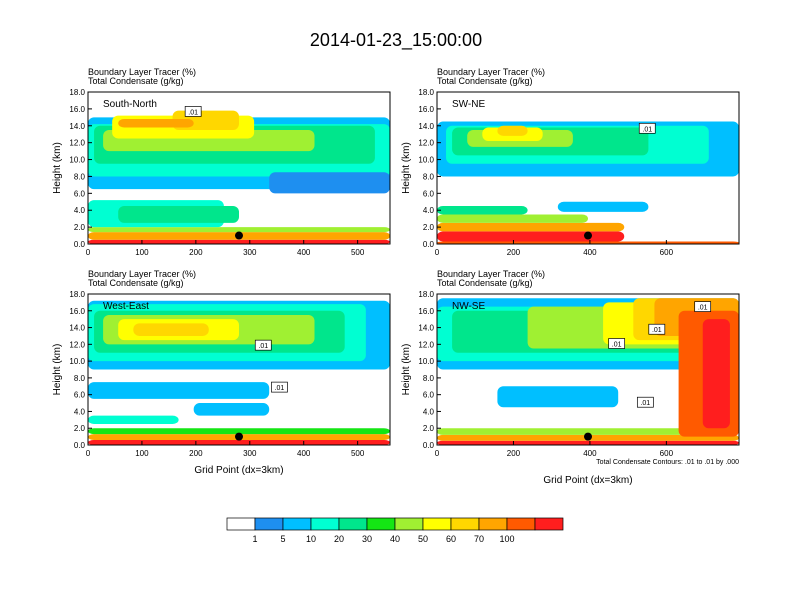 Image resolution: width=792 pixels, height=612 pixels. I want to click on panel-west-east-y-tick-label: 16.0, so click(77, 311).